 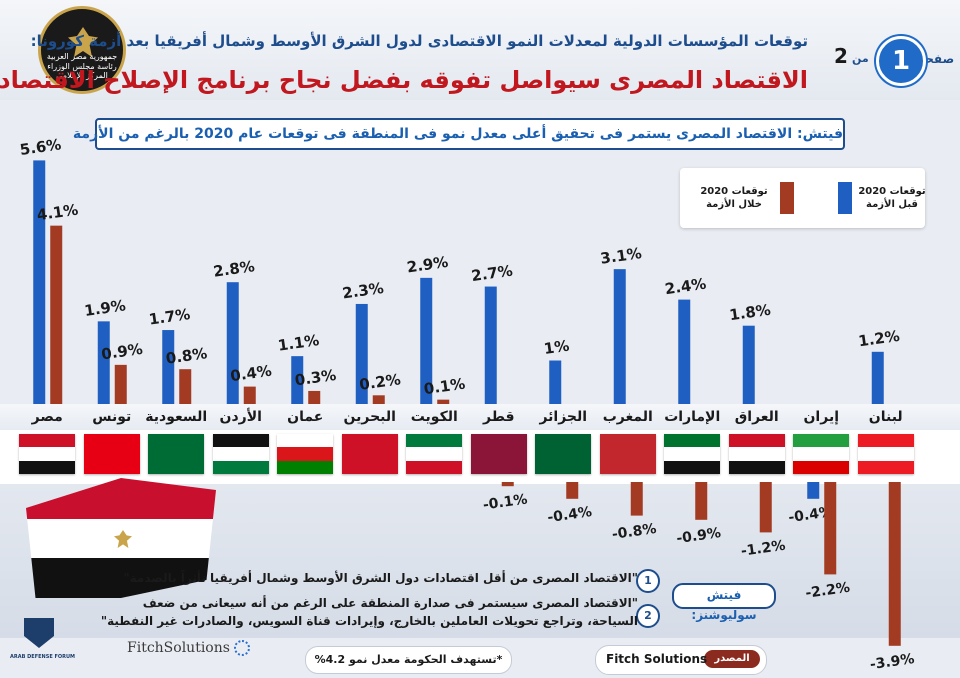 What do you see at coordinates (732, 659) in the screenshot?
I see `source-tag: المصدر` at bounding box center [732, 659].